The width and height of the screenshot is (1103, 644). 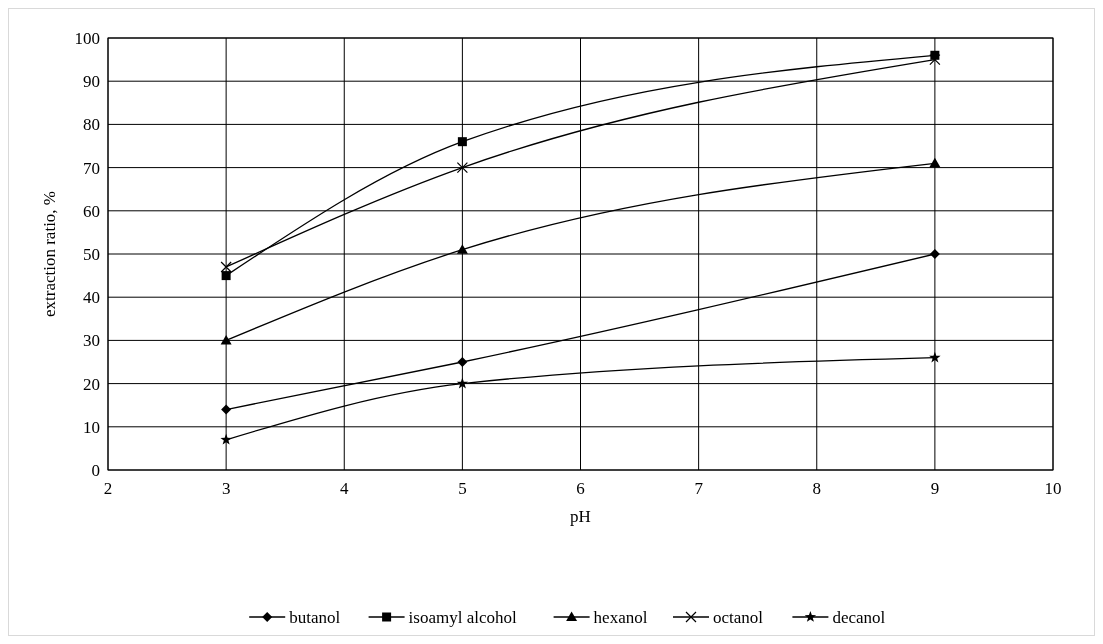 I want to click on y-tick-label: 20, so click(x=91, y=384).